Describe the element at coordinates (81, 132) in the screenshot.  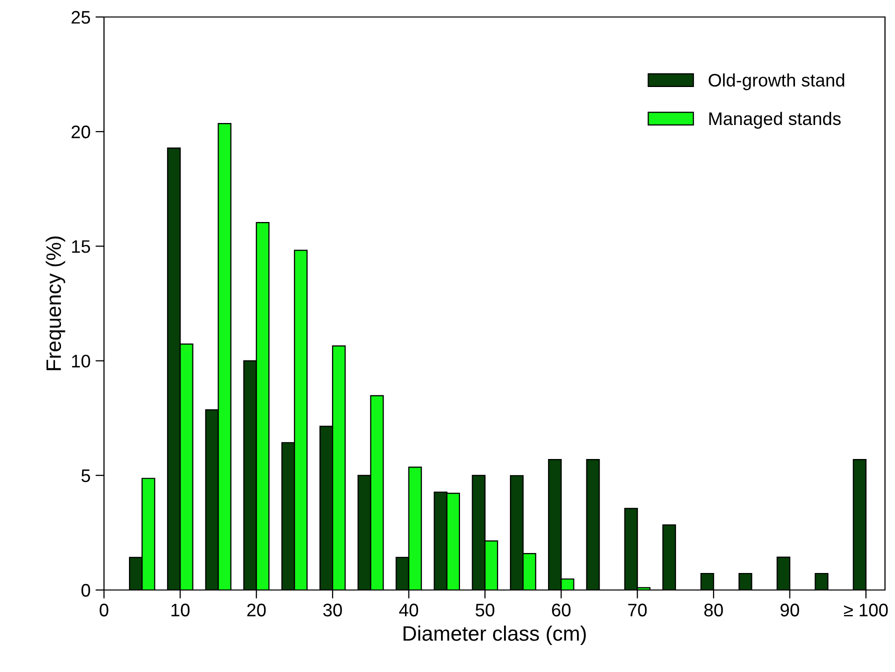
I see `y-tick-label: 20` at that location.